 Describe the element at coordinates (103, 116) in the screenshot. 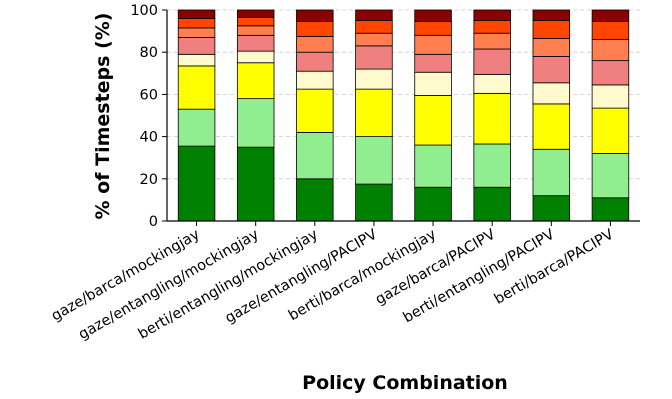

I see `y-axis-title: % of Timesteps (%)` at that location.